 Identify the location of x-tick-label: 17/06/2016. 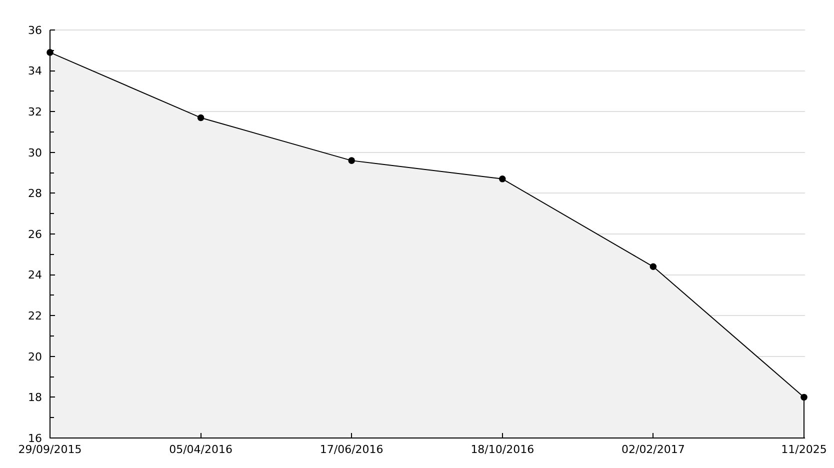
(352, 449).